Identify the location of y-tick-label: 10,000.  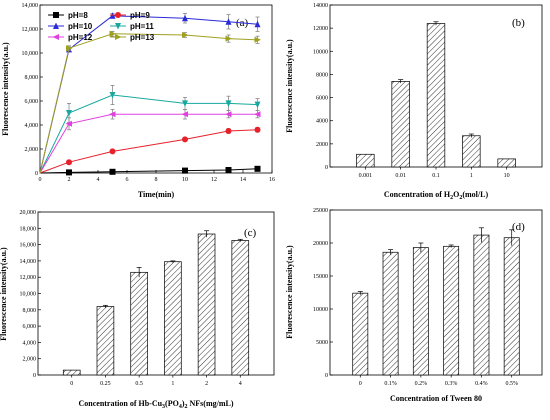
(28, 295).